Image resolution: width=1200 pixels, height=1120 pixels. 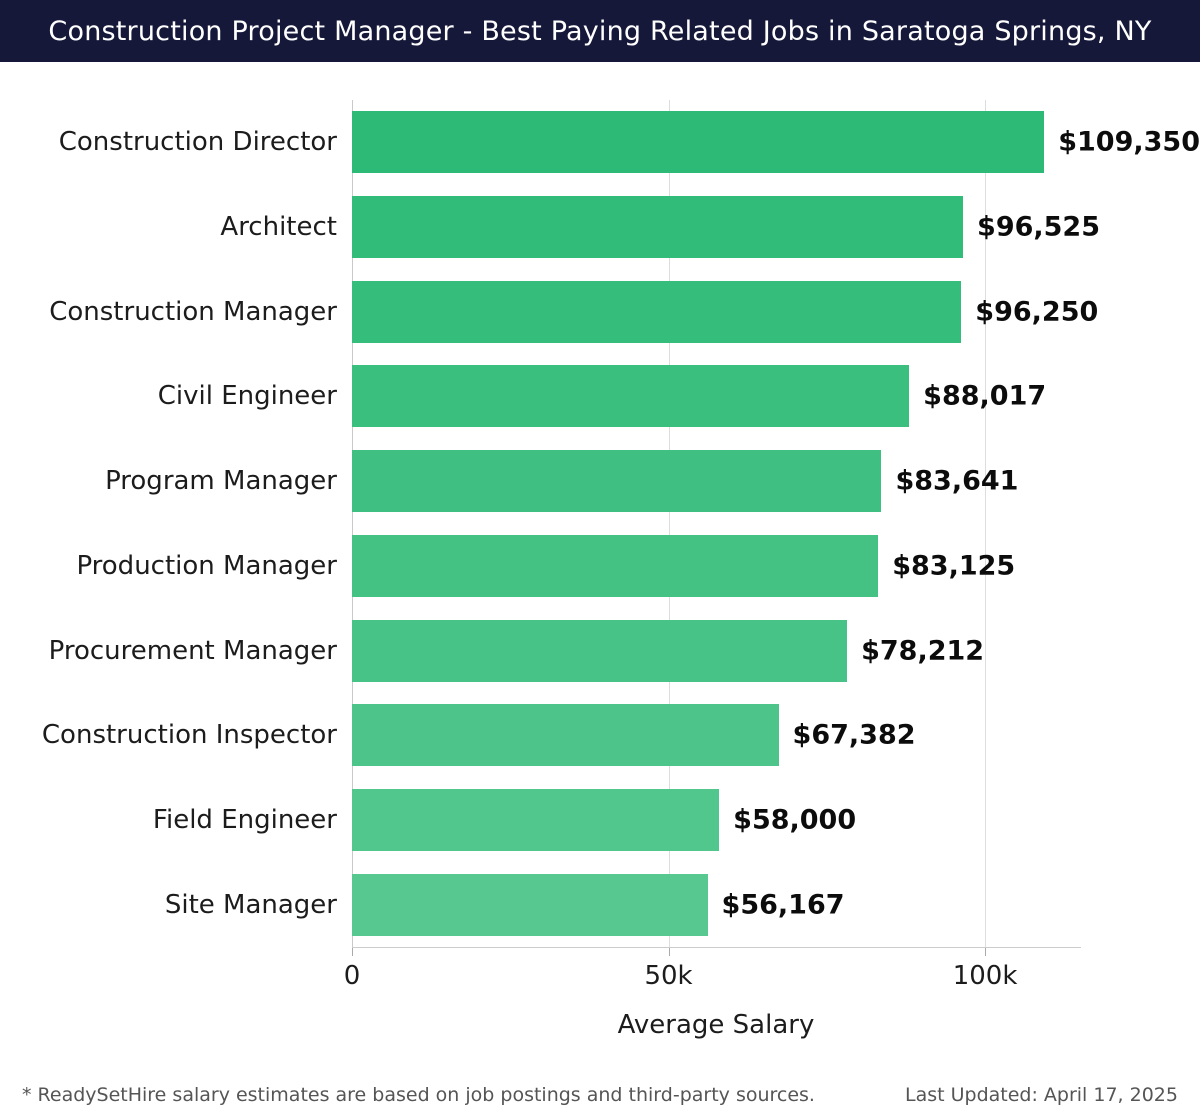 What do you see at coordinates (197, 142) in the screenshot?
I see `category-label: Construction Director` at bounding box center [197, 142].